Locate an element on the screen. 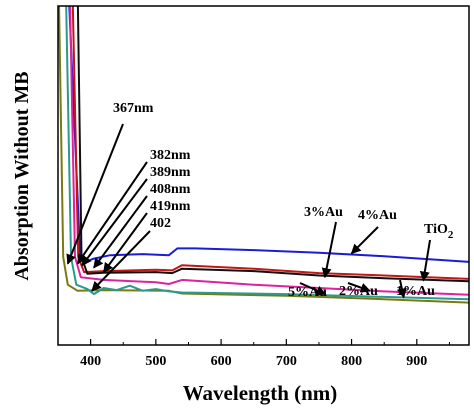  series-arrow-4pctau is located at coordinates (364, 240).